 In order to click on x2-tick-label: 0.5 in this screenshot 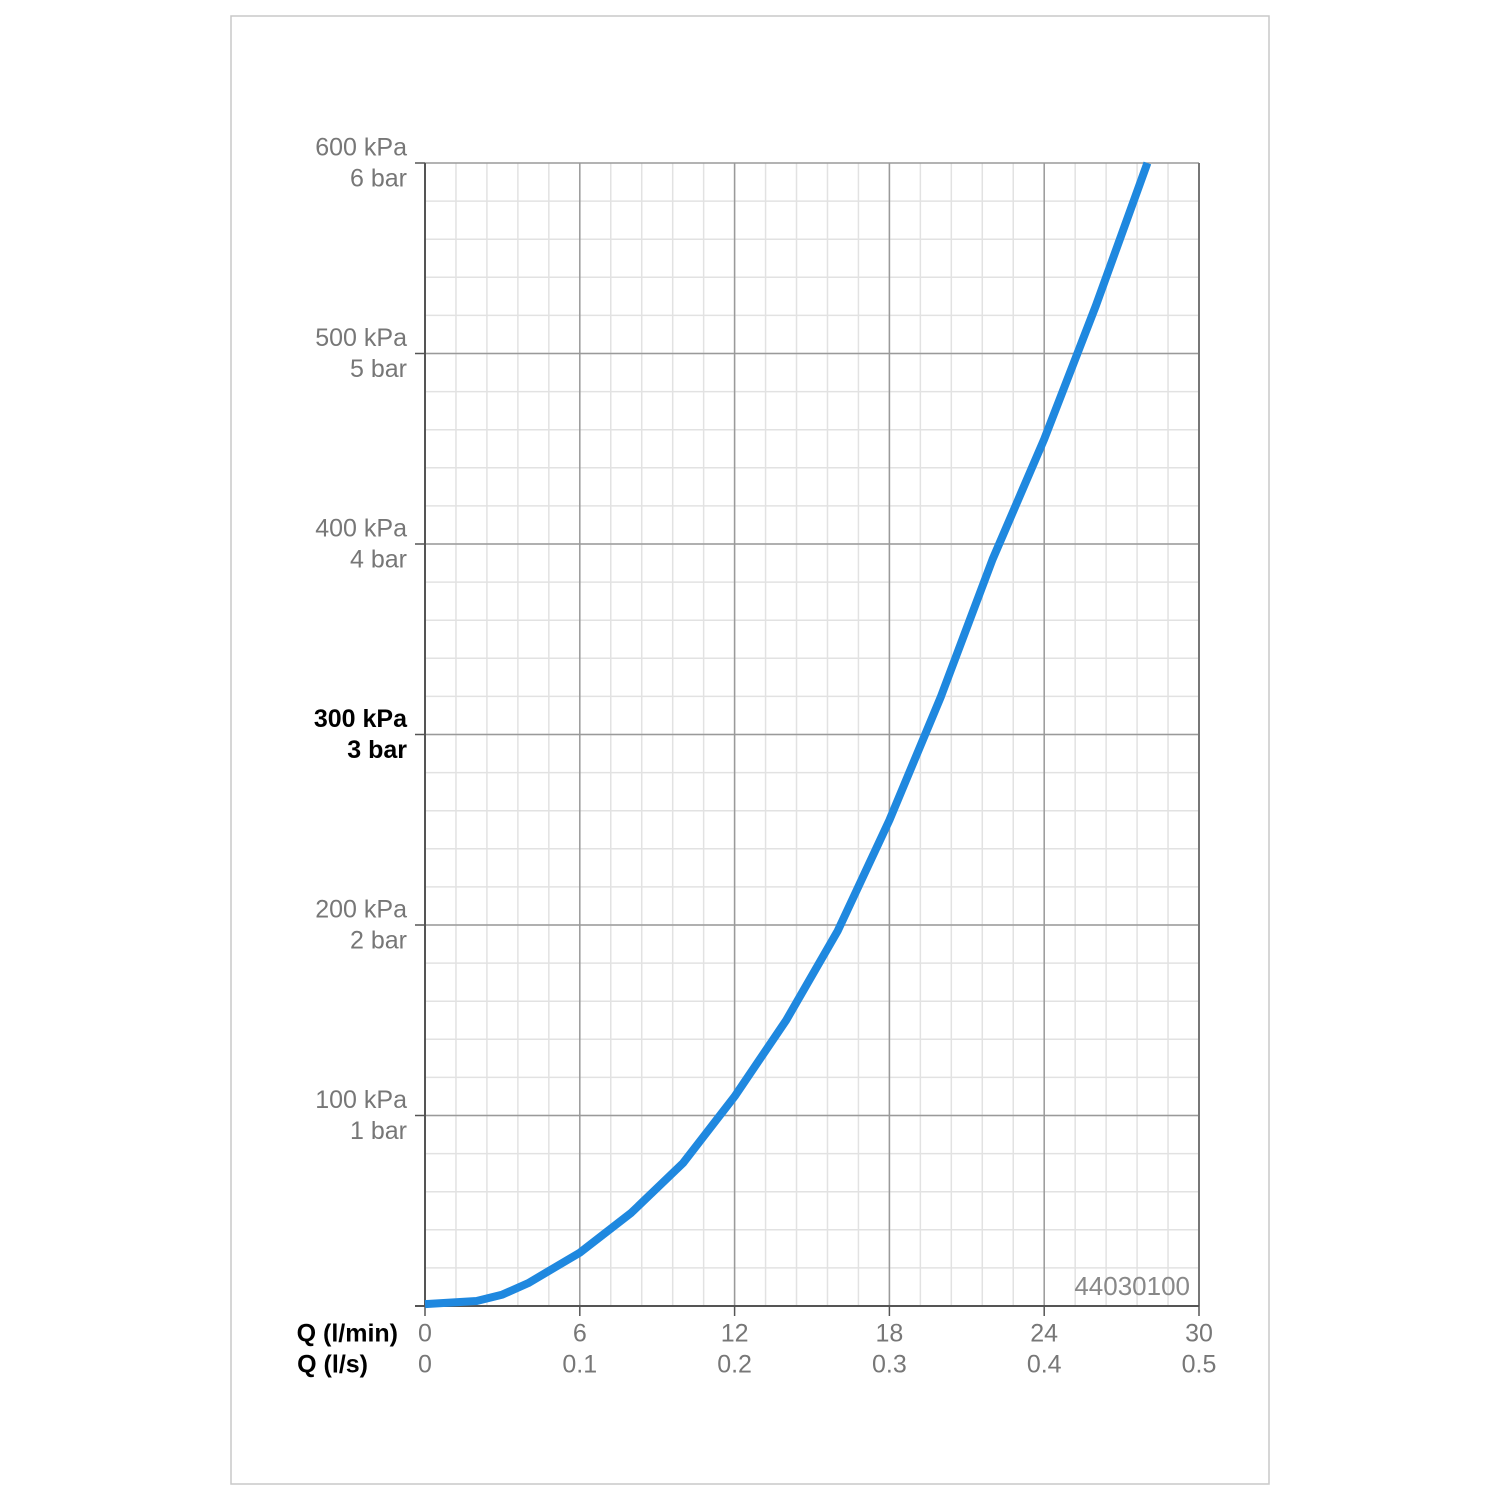, I will do `click(1199, 1365)`.